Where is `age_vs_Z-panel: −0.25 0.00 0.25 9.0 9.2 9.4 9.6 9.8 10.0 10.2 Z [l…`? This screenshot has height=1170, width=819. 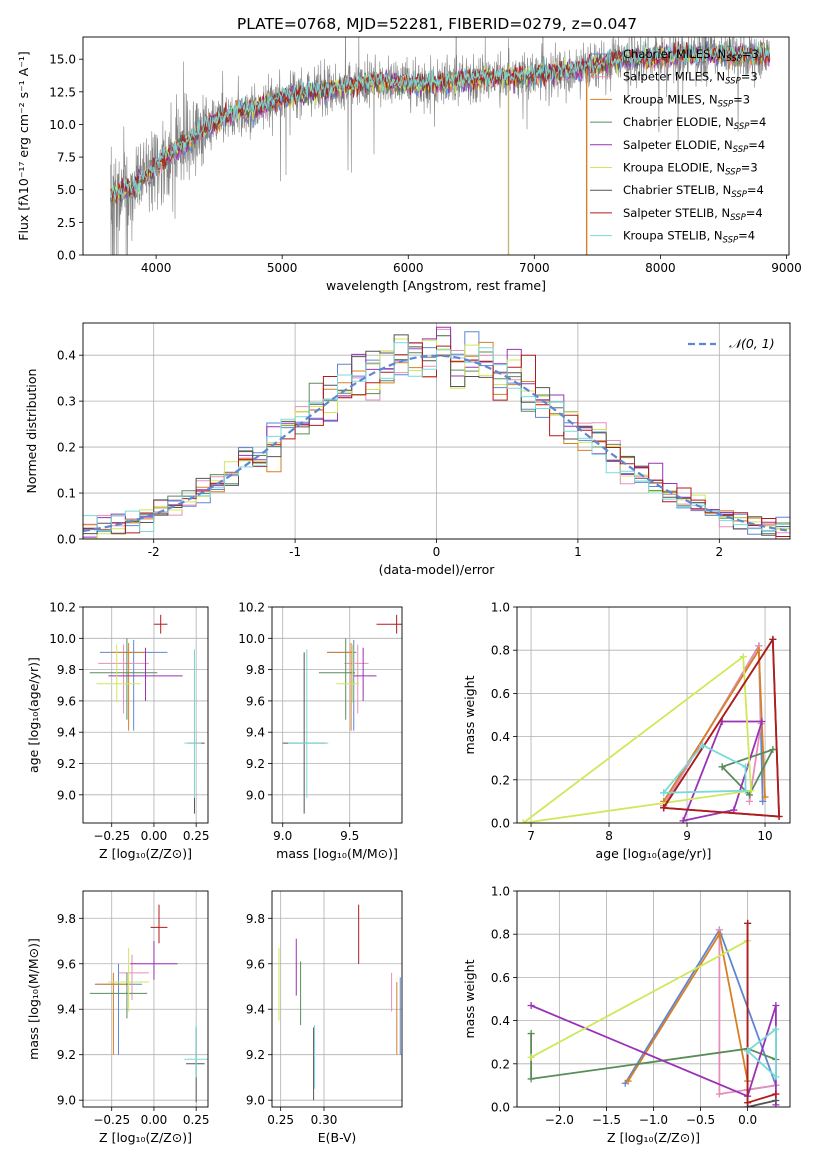 age_vs_Z-panel: −0.25 0.00 0.25 9.0 9.2 9.4 9.6 9.8 10.0 10.2 Z [l… is located at coordinates (118, 731).